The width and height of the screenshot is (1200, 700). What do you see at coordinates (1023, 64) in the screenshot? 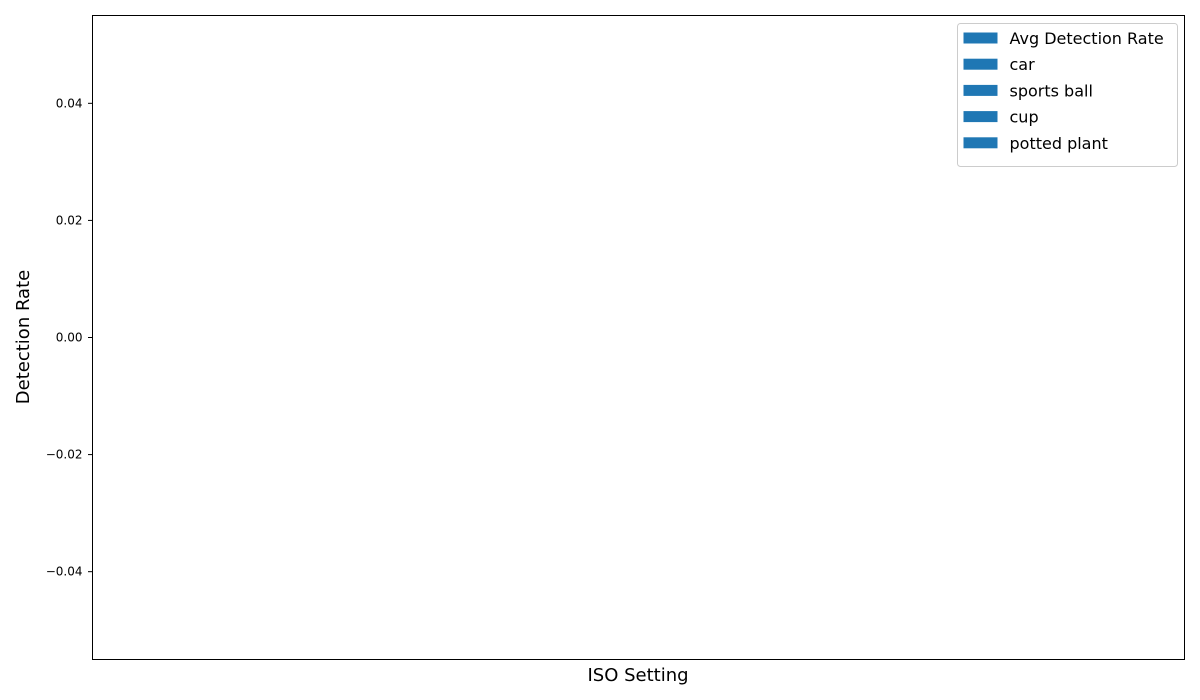
I see `legend-label: car` at bounding box center [1023, 64].